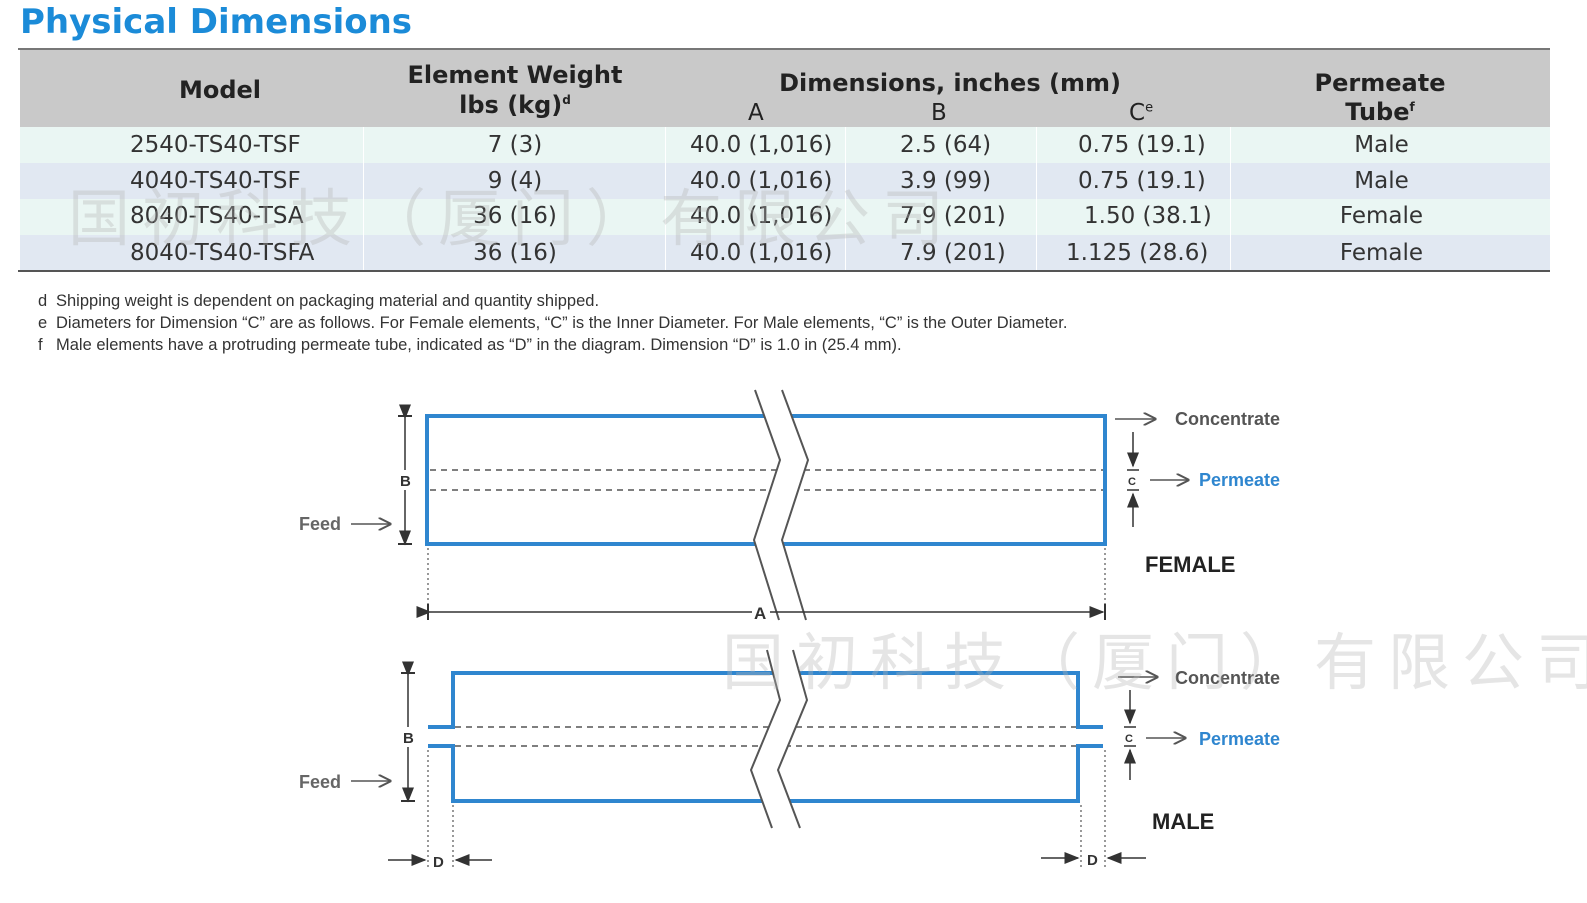  I want to click on header-dim-b: B, so click(939, 113).